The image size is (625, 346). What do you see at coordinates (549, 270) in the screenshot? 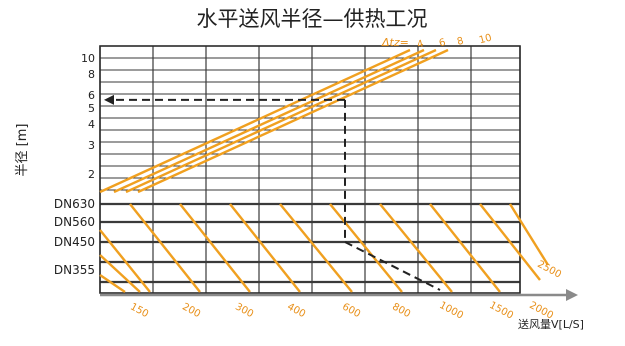
I see `x-tick-label: 2500` at bounding box center [549, 270].